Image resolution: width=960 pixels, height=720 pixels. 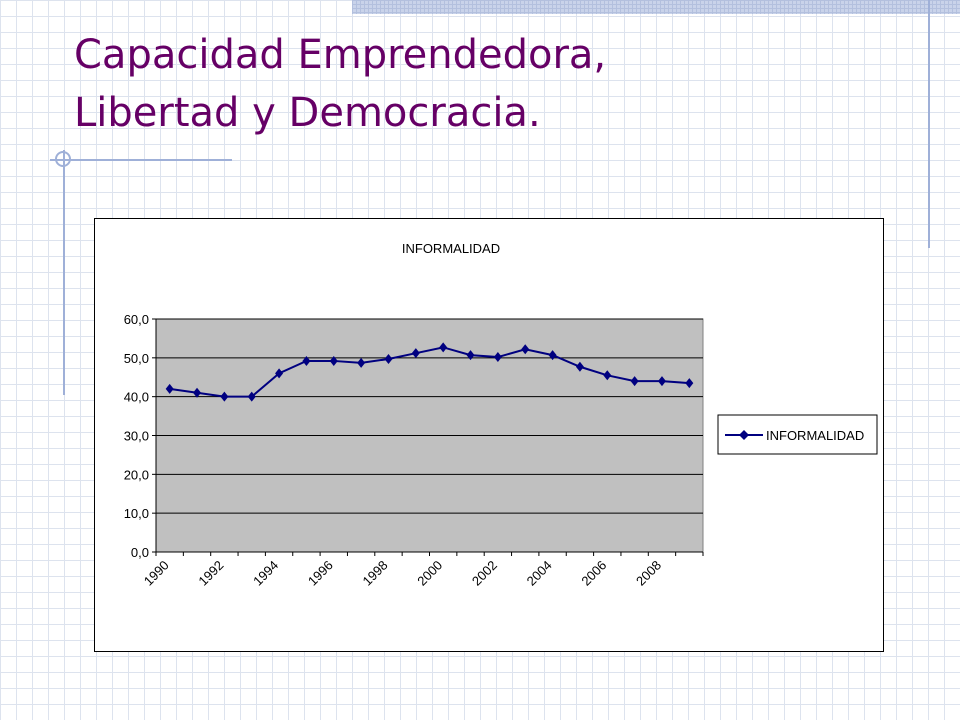 I want to click on x-tick-label: 2002, so click(x=484, y=573).